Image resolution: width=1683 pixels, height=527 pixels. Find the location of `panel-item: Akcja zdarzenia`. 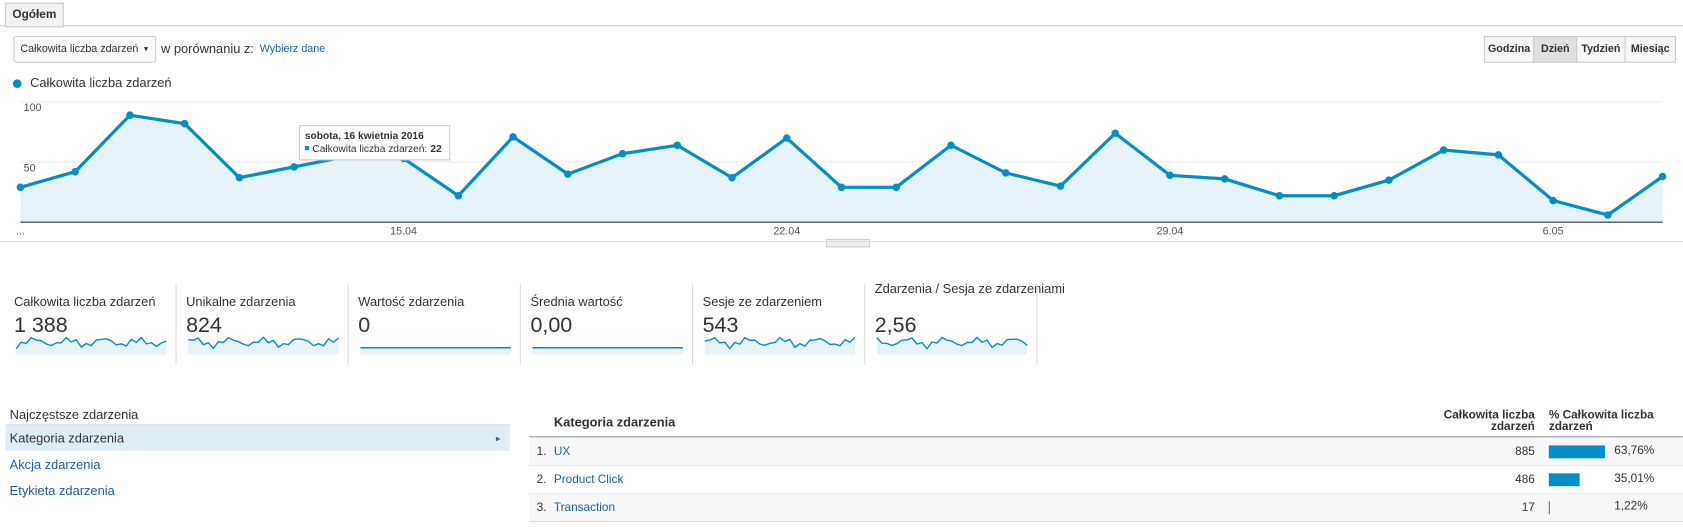

panel-item: Akcja zdarzenia is located at coordinates (56, 464).